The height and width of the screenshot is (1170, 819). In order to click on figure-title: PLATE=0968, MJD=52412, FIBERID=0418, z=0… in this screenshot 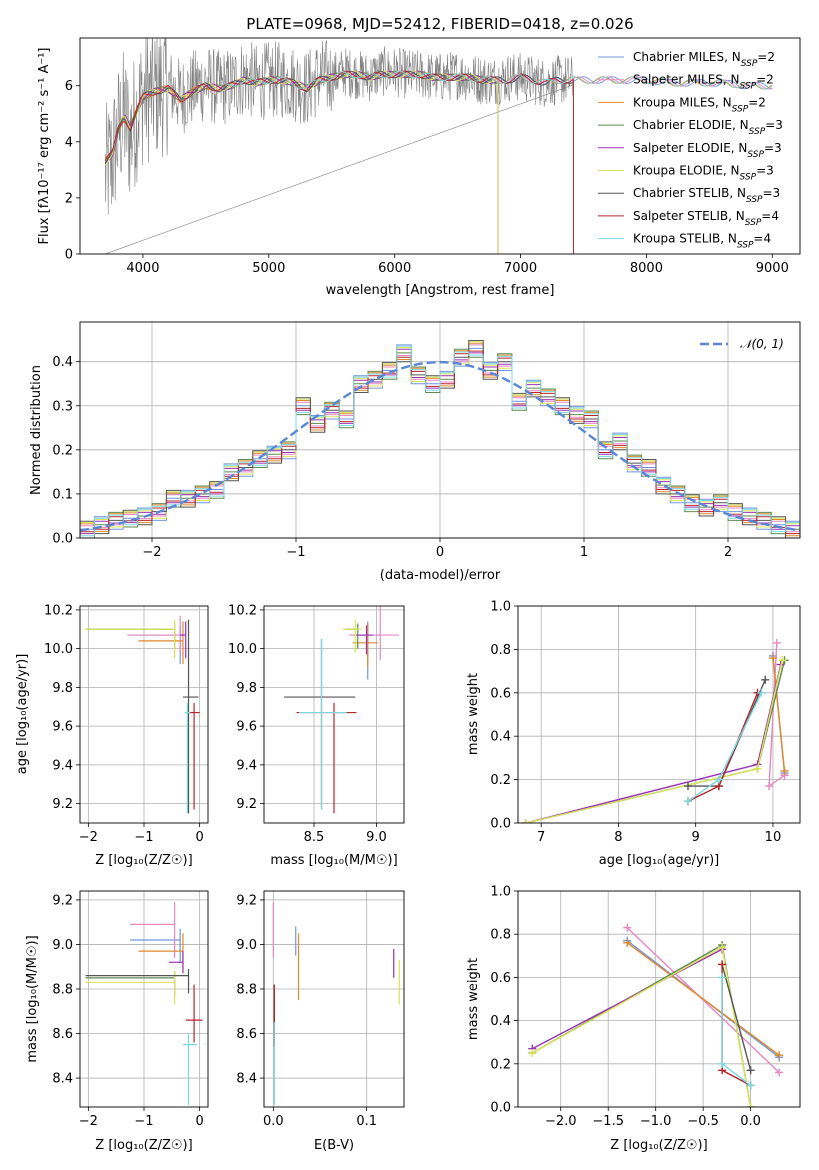, I will do `click(439, 24)`.